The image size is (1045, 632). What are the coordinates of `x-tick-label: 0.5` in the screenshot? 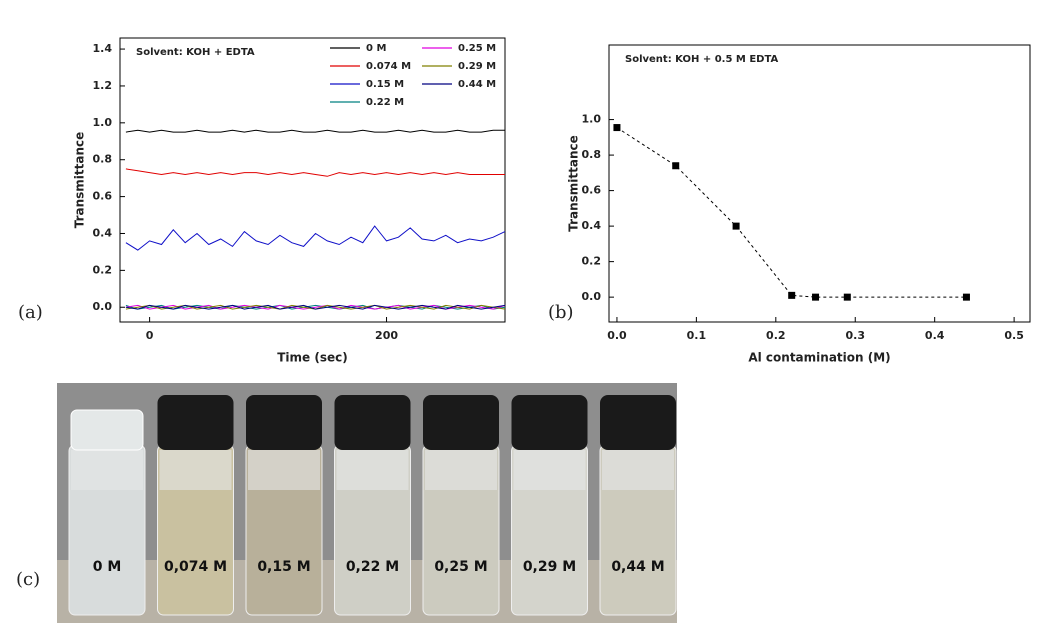 It's located at (1014, 335).